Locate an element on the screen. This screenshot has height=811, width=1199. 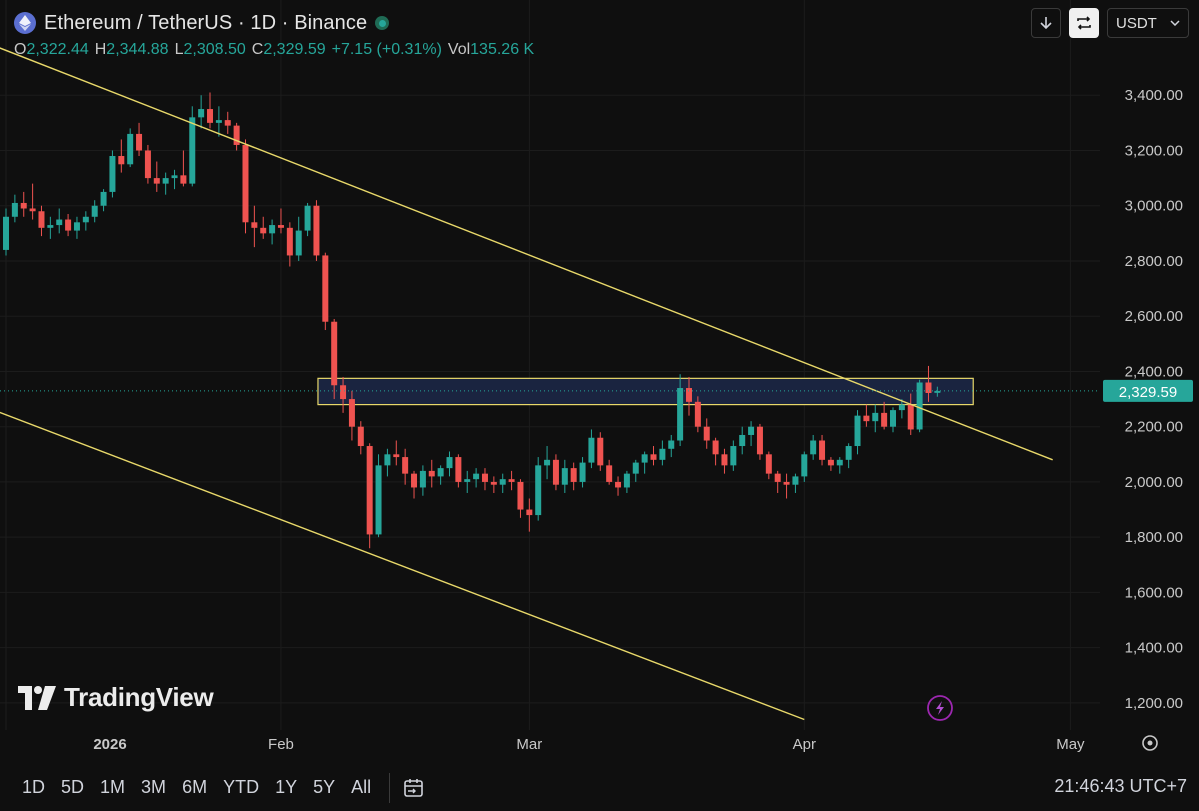
price-axis-label: 1,400.00 is located at coordinates (1154, 648).